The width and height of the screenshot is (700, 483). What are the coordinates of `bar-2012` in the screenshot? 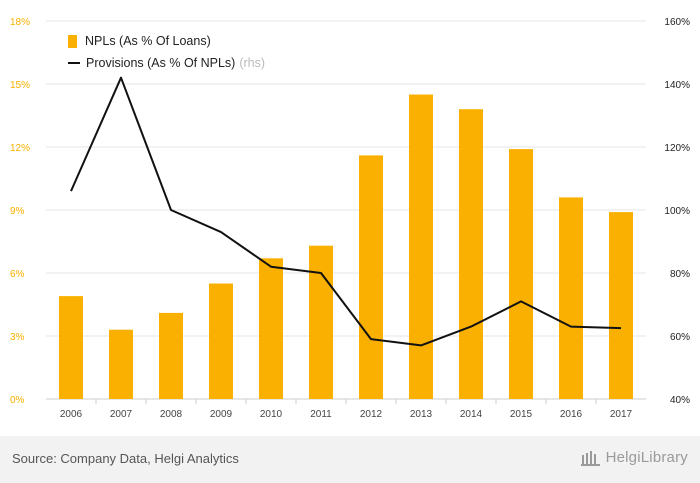 It's located at (371, 277).